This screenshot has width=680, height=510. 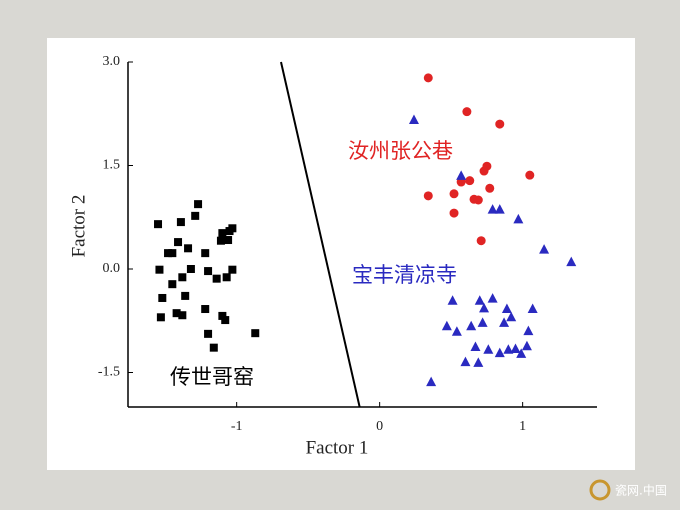 What do you see at coordinates (112, 268) in the screenshot?
I see `y-tick-label: 0.0` at bounding box center [112, 268].